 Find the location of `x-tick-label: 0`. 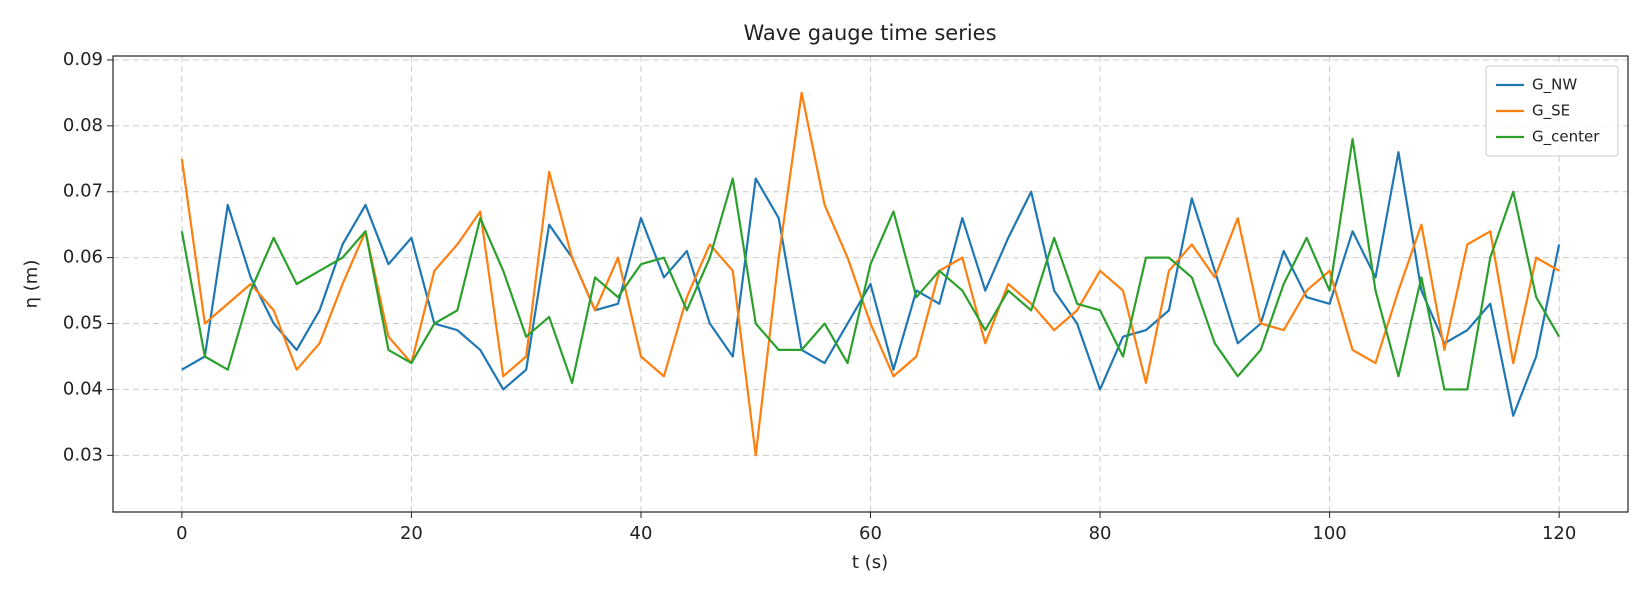

x-tick-label: 0 is located at coordinates (181, 533).